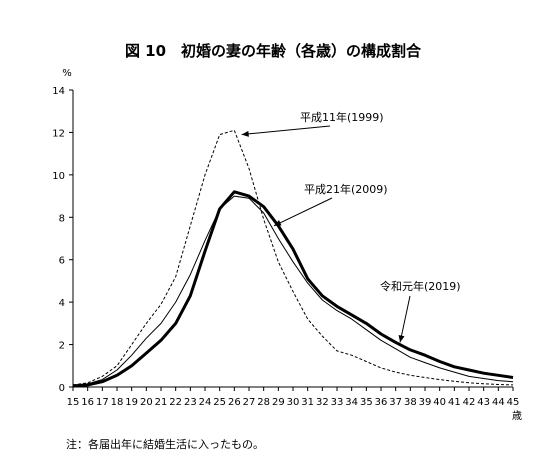  What do you see at coordinates (62, 218) in the screenshot?
I see `y-tick-label: 8` at bounding box center [62, 218].